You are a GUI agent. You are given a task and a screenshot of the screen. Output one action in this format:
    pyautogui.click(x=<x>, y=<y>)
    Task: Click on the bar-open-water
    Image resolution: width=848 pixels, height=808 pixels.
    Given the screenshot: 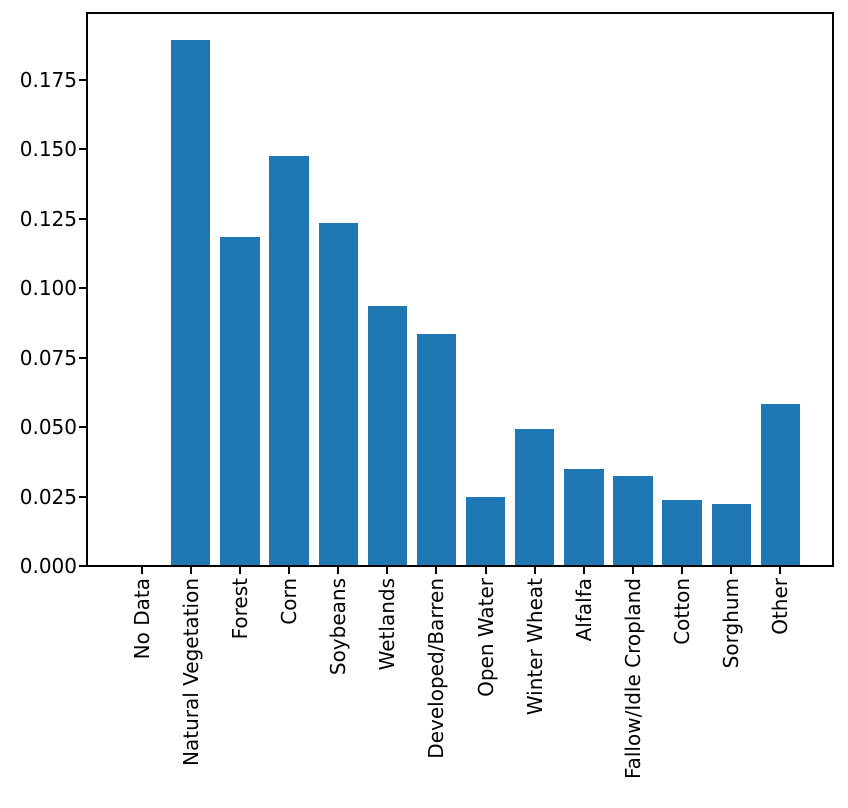 What is the action you would take?
    pyautogui.click(x=485, y=531)
    